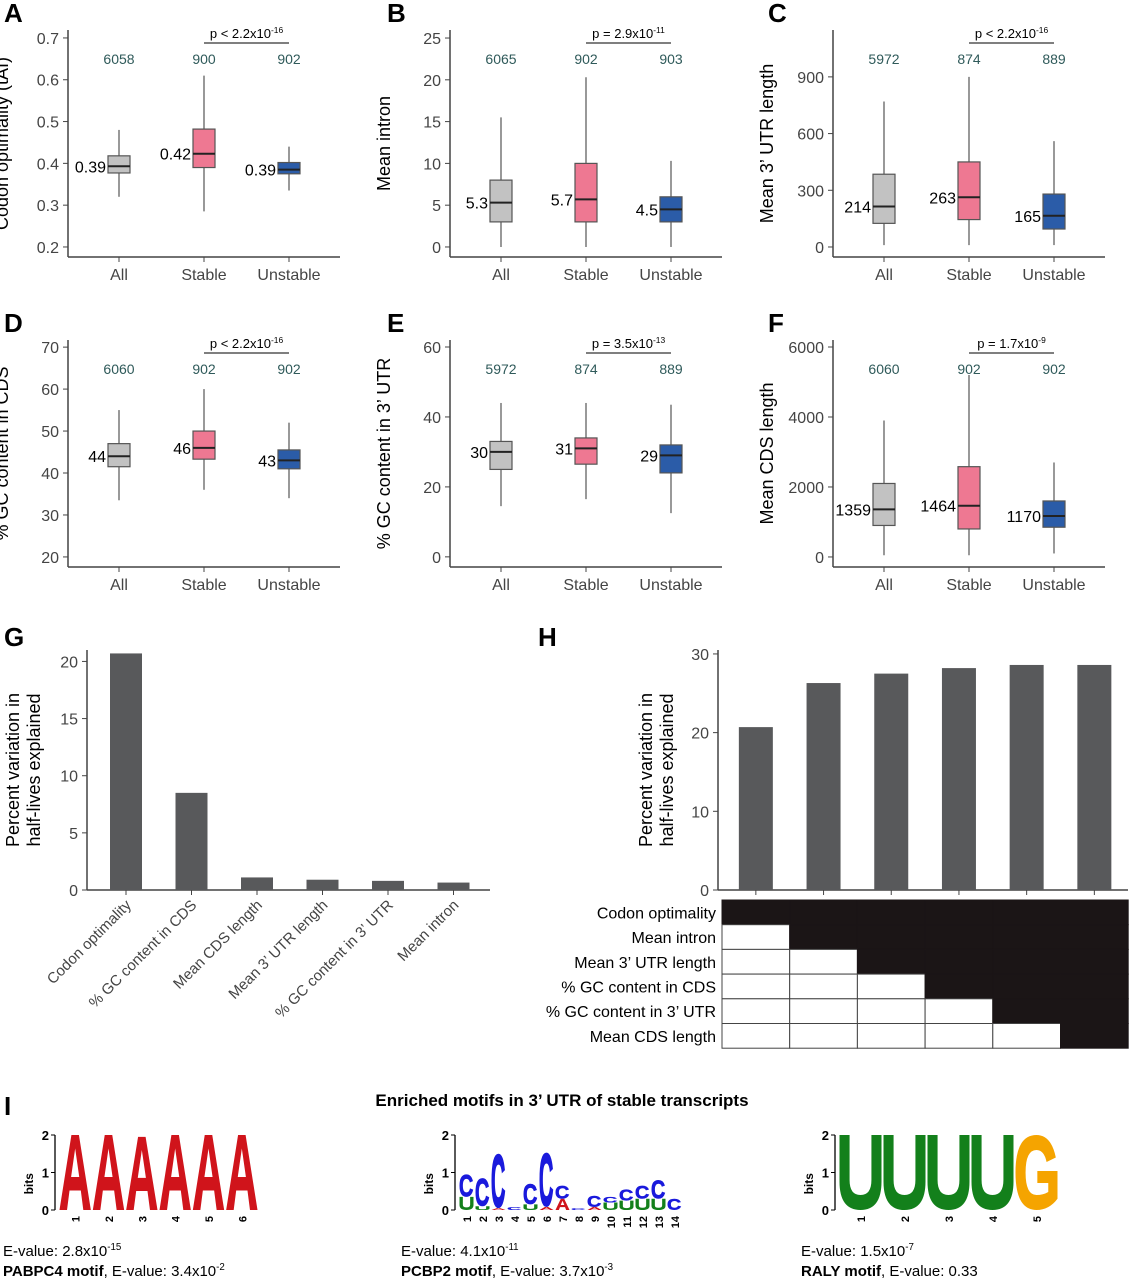  Describe the element at coordinates (48, 248) in the screenshot. I see `y-tick-label: 0.2` at that location.